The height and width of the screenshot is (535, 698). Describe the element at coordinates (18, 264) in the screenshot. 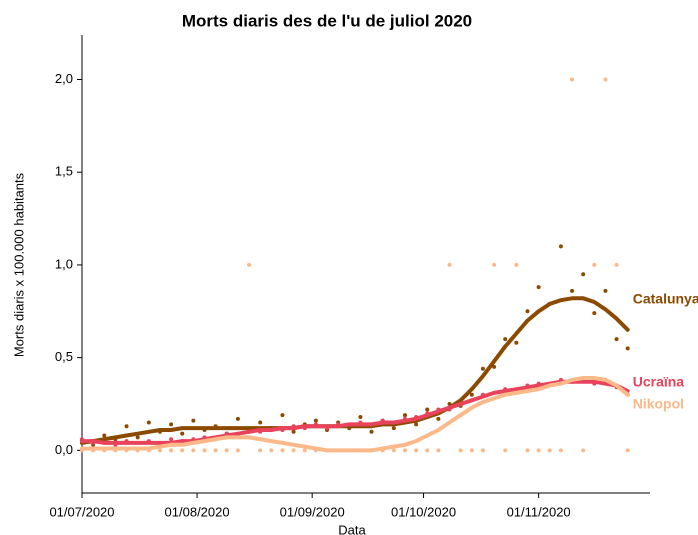

I see `y-axis-title: Morts diaris x 100.000 habitants` at that location.